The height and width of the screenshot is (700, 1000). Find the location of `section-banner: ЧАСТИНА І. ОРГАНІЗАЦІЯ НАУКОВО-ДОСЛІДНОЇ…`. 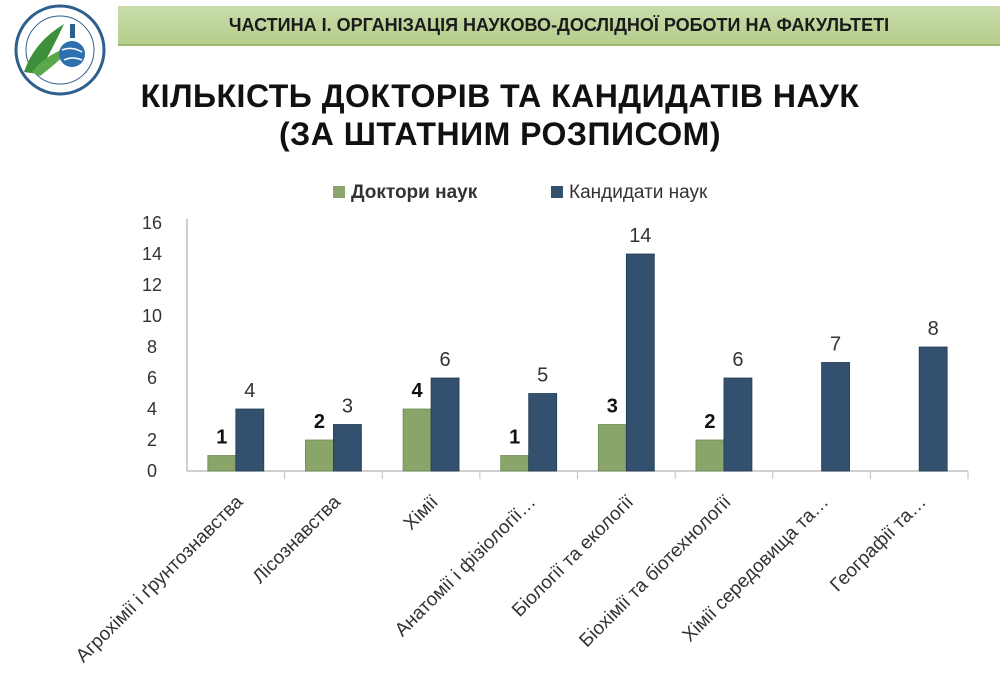

section-banner: ЧАСТИНА І. ОРГАНІЗАЦІЯ НАУКОВО-ДОСЛІДНОЇ… is located at coordinates (559, 26).